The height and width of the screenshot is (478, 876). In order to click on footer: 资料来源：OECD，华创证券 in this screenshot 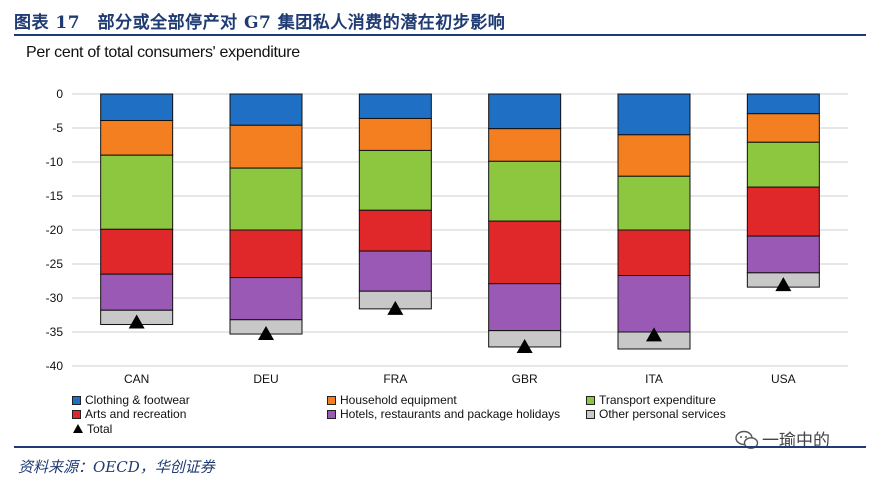, I will do `click(440, 462)`.